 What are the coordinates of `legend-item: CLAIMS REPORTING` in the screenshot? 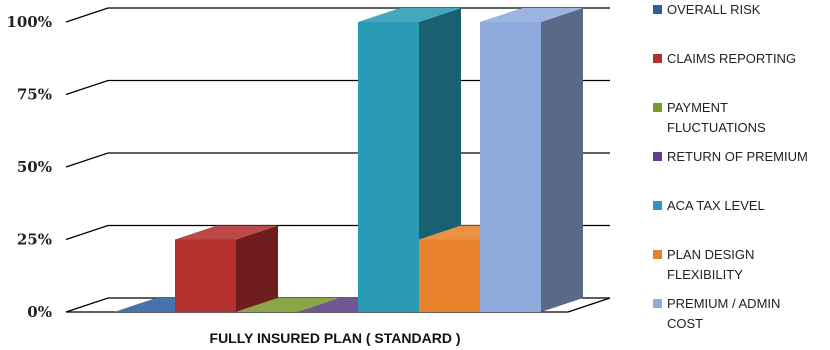 It's located at (724, 58).